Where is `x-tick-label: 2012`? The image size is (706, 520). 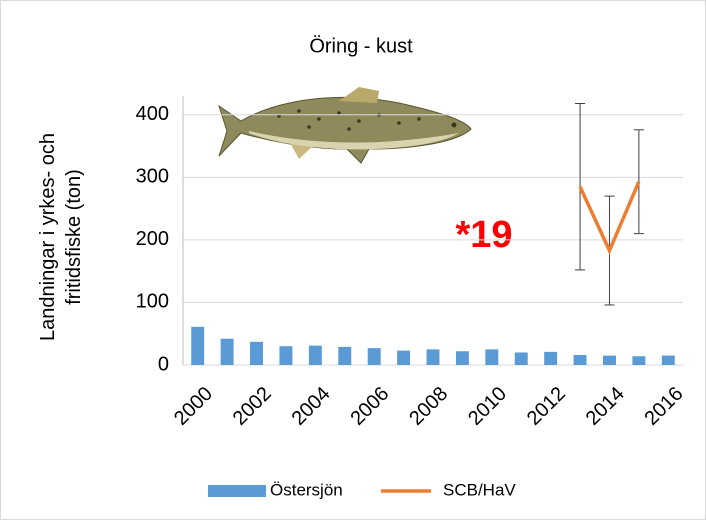
x-tick-label: 2012 is located at coordinates (546, 406).